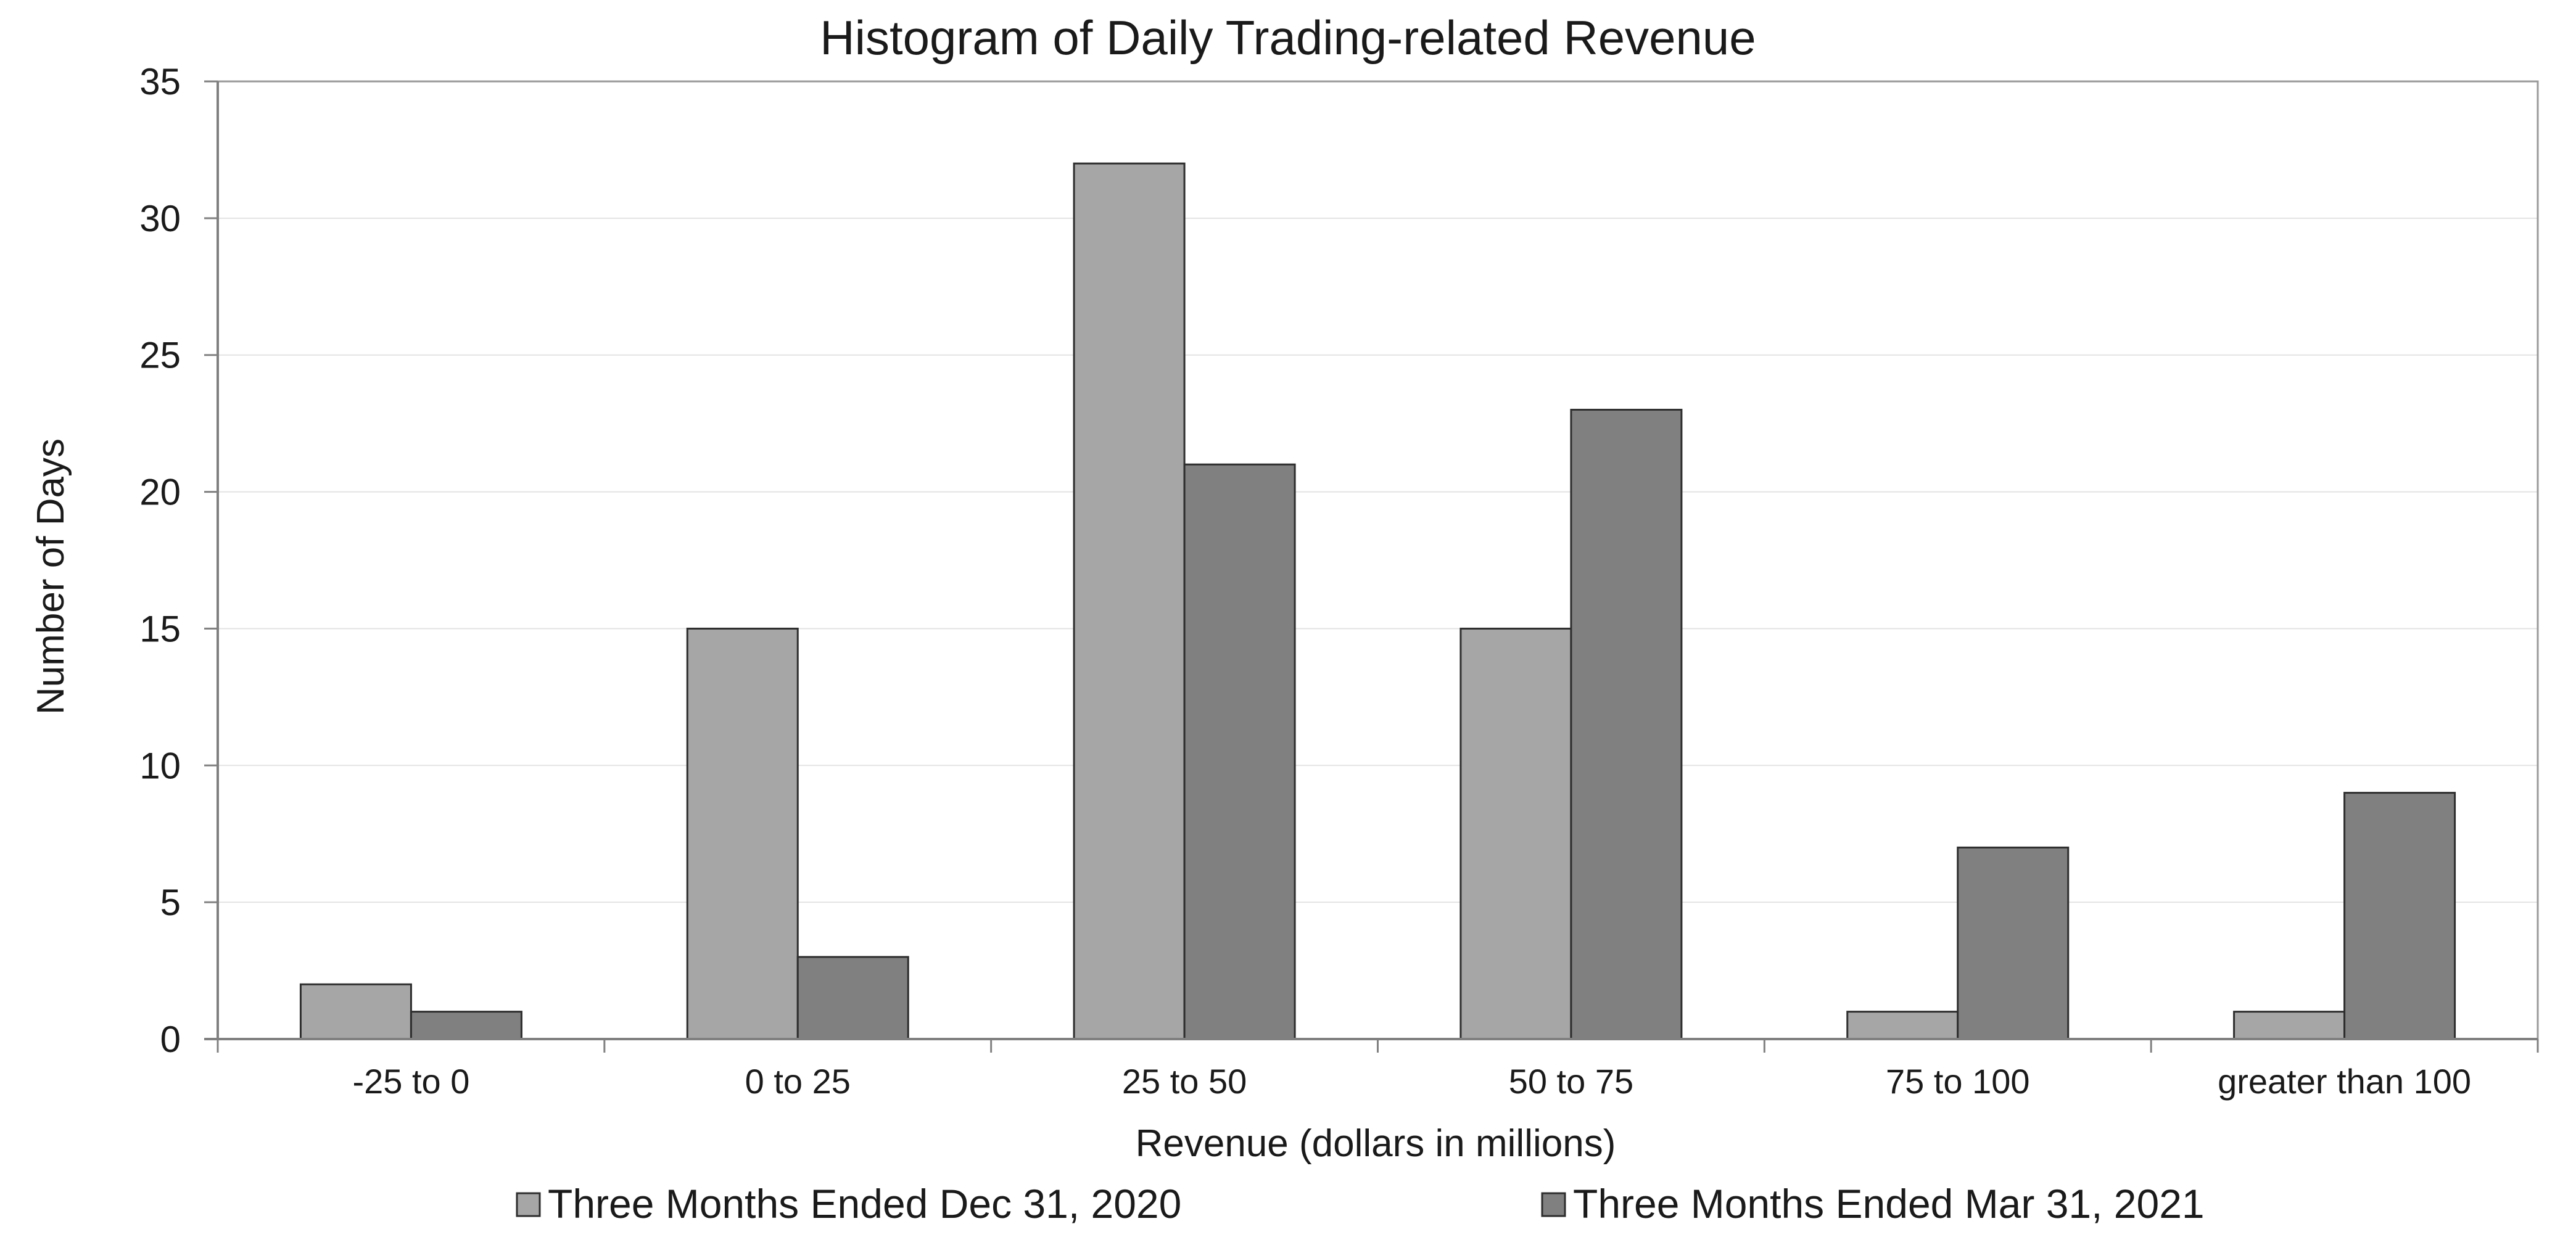 Image resolution: width=2576 pixels, height=1237 pixels. Describe the element at coordinates (160, 82) in the screenshot. I see `y-tick-label: 35` at that location.